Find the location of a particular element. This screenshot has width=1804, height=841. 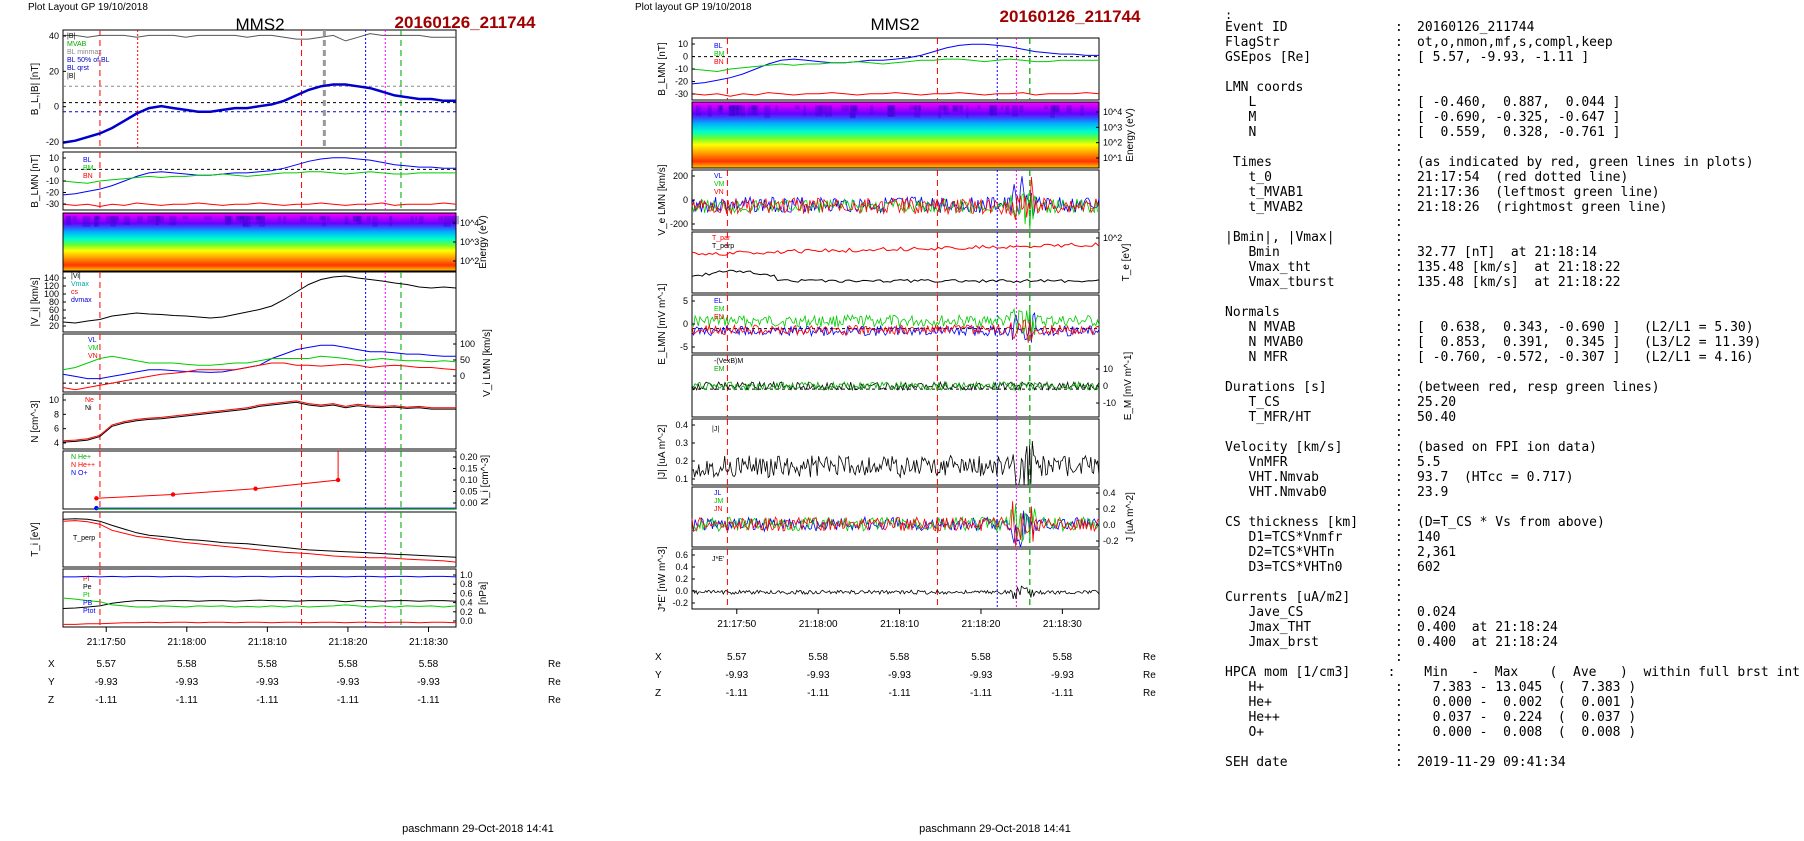

bm-line is located at coordinates (895, 65).